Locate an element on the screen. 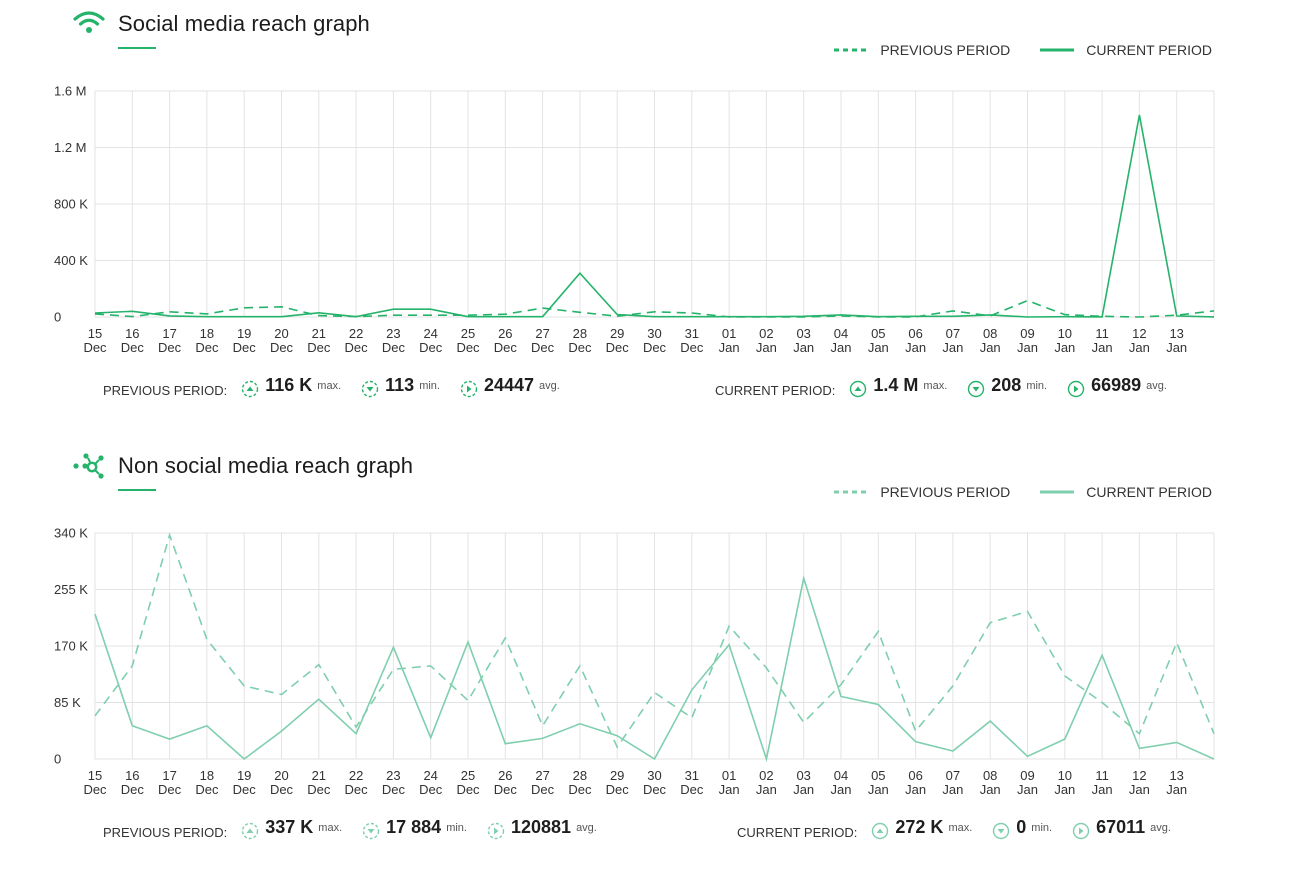 The image size is (1300, 878). x-tick-day: 12 is located at coordinates (1139, 775).